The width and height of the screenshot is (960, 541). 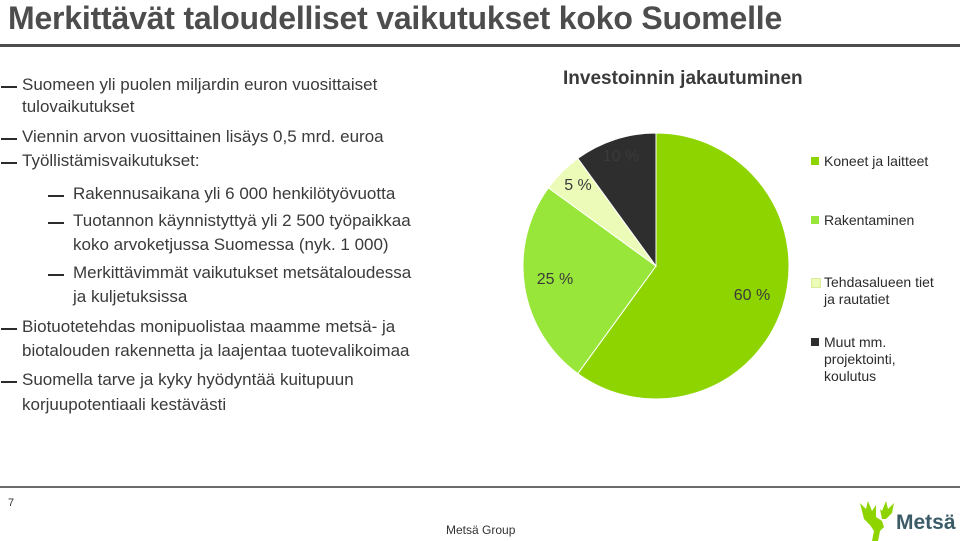 What do you see at coordinates (860, 359) in the screenshot?
I see `legend-label: projektointi,` at bounding box center [860, 359].